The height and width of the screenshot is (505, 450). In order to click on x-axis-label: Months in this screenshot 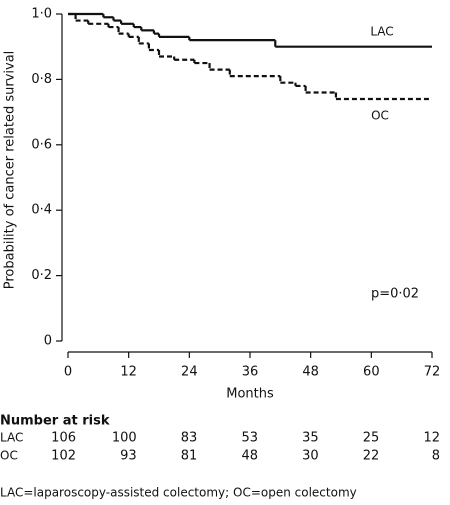, I will do `click(250, 394)`.